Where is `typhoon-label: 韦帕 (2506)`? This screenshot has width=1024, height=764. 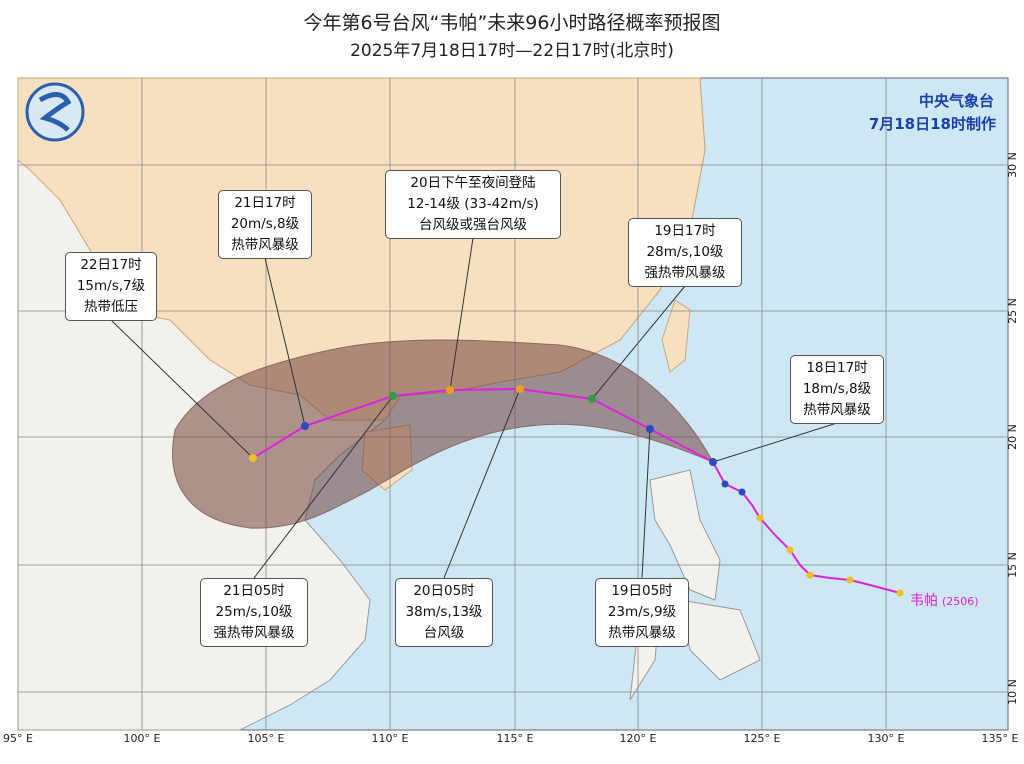 typhoon-label: 韦帕 (2506) is located at coordinates (944, 600).